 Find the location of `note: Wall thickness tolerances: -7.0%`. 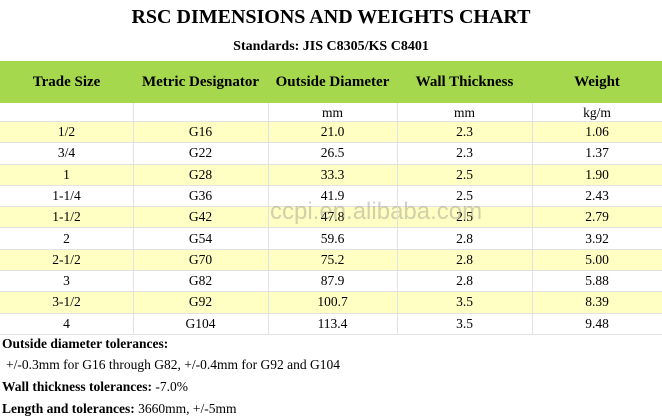

note: Wall thickness tolerances: -7.0% is located at coordinates (95, 387).